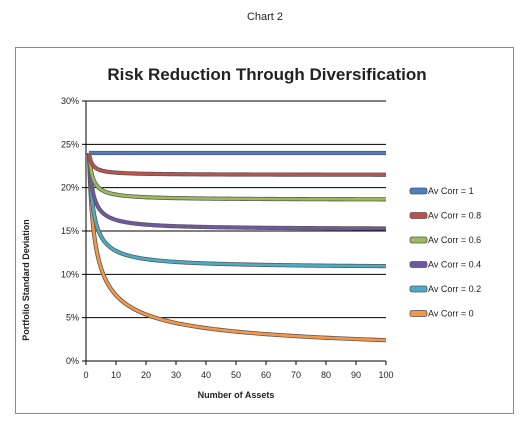 This screenshot has width=530, height=429. I want to click on y-tick-label: 25%, so click(70, 144).